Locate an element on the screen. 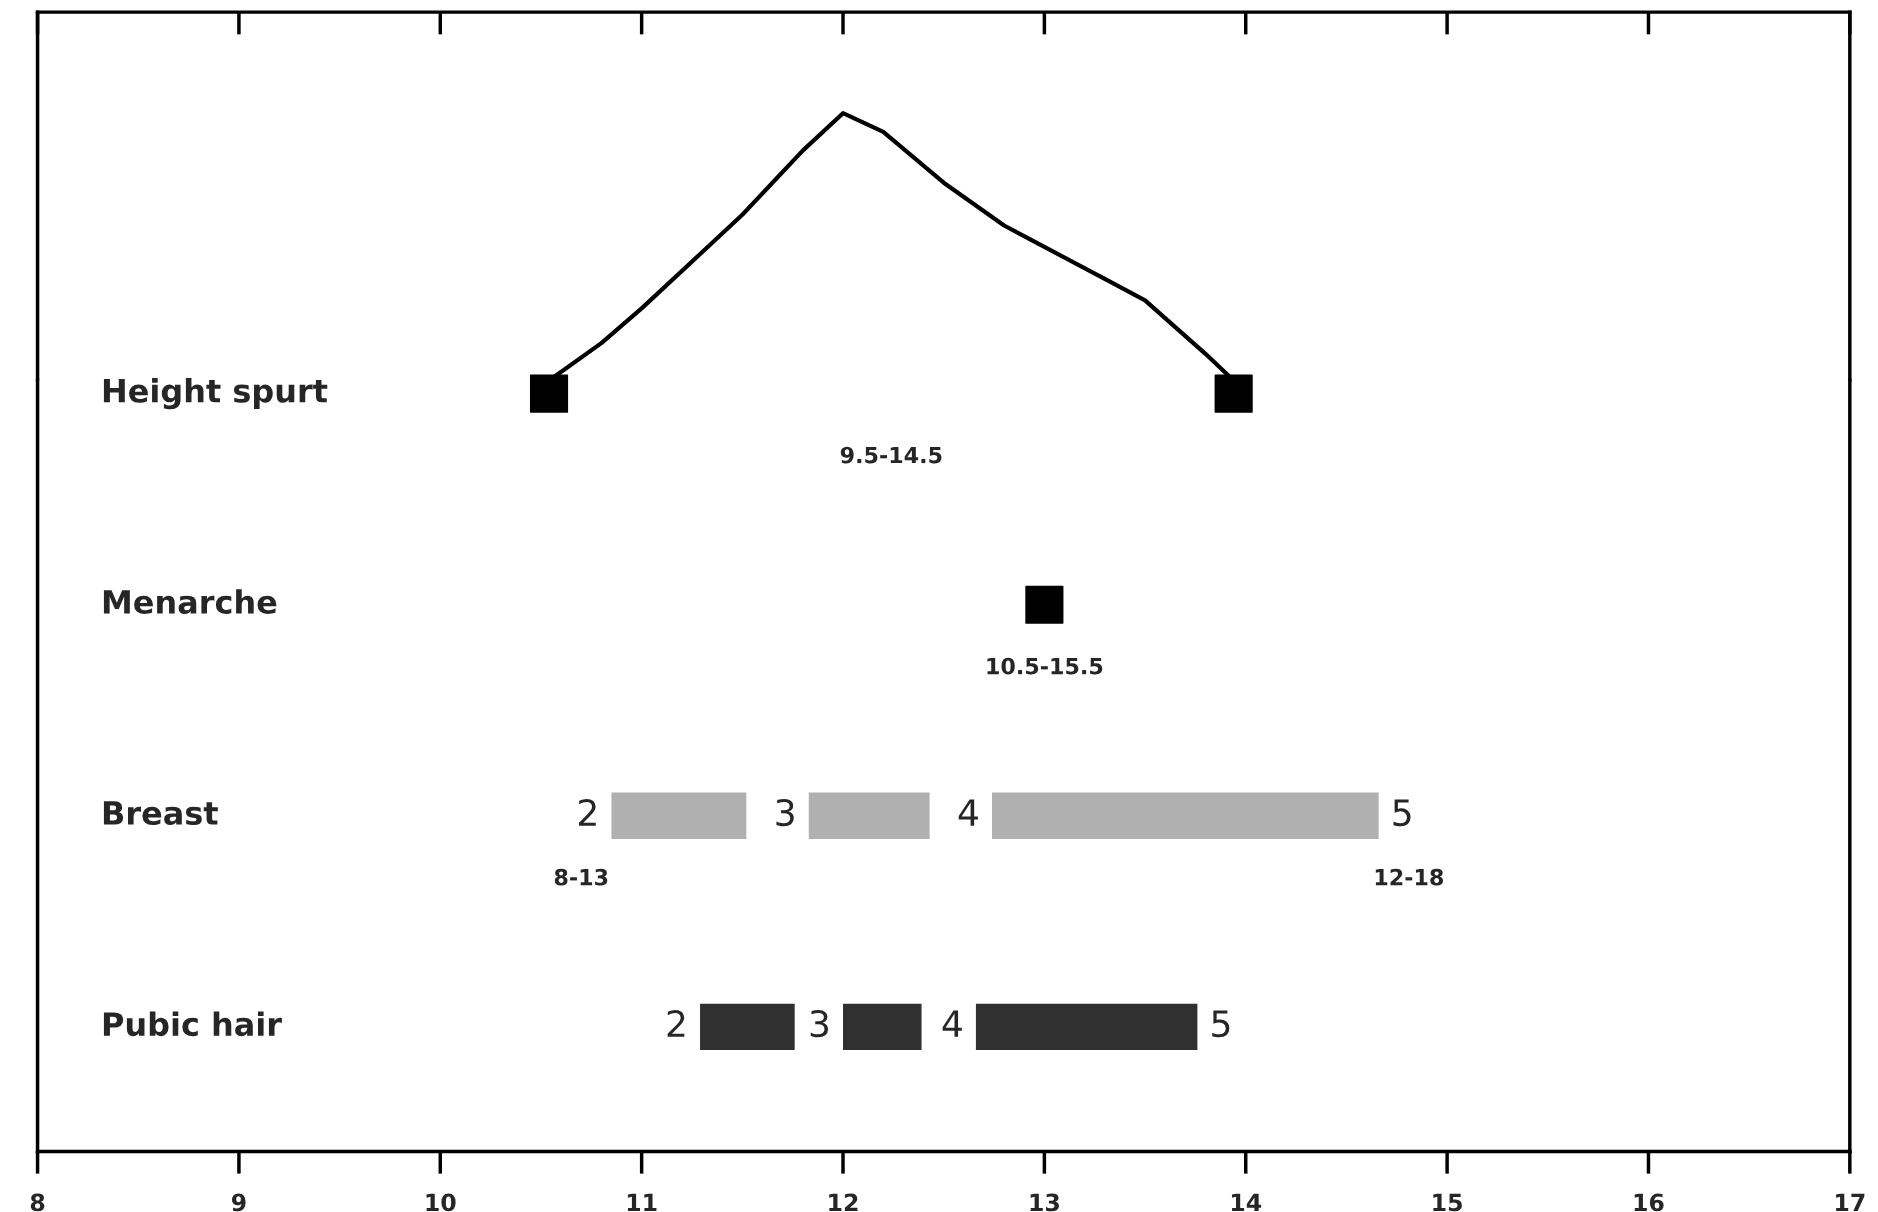 The height and width of the screenshot is (1212, 1878). annotation: 10.5-15.5 is located at coordinates (1045, 666).